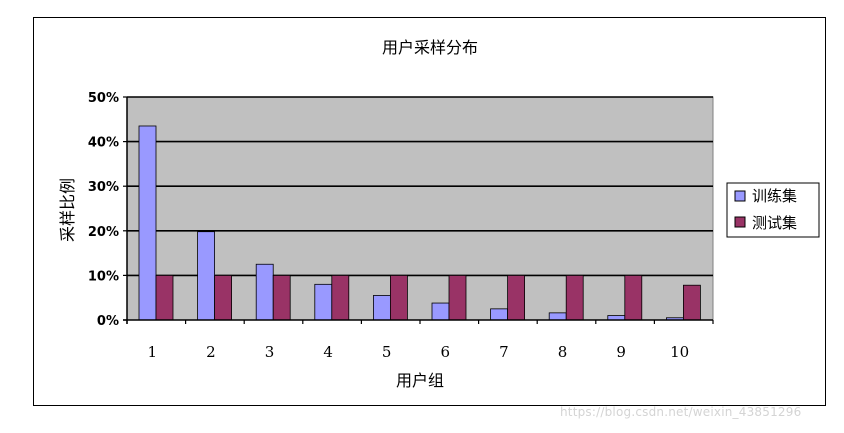 The height and width of the screenshot is (433, 844). Describe the element at coordinates (103, 98) in the screenshot. I see `y-tick-label: 50%` at that location.